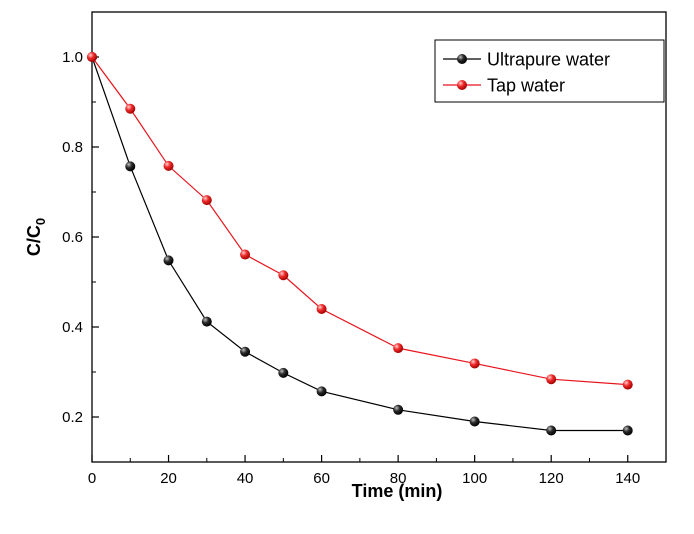 The height and width of the screenshot is (534, 694). I want to click on x-tick-label: 0, so click(92, 478).